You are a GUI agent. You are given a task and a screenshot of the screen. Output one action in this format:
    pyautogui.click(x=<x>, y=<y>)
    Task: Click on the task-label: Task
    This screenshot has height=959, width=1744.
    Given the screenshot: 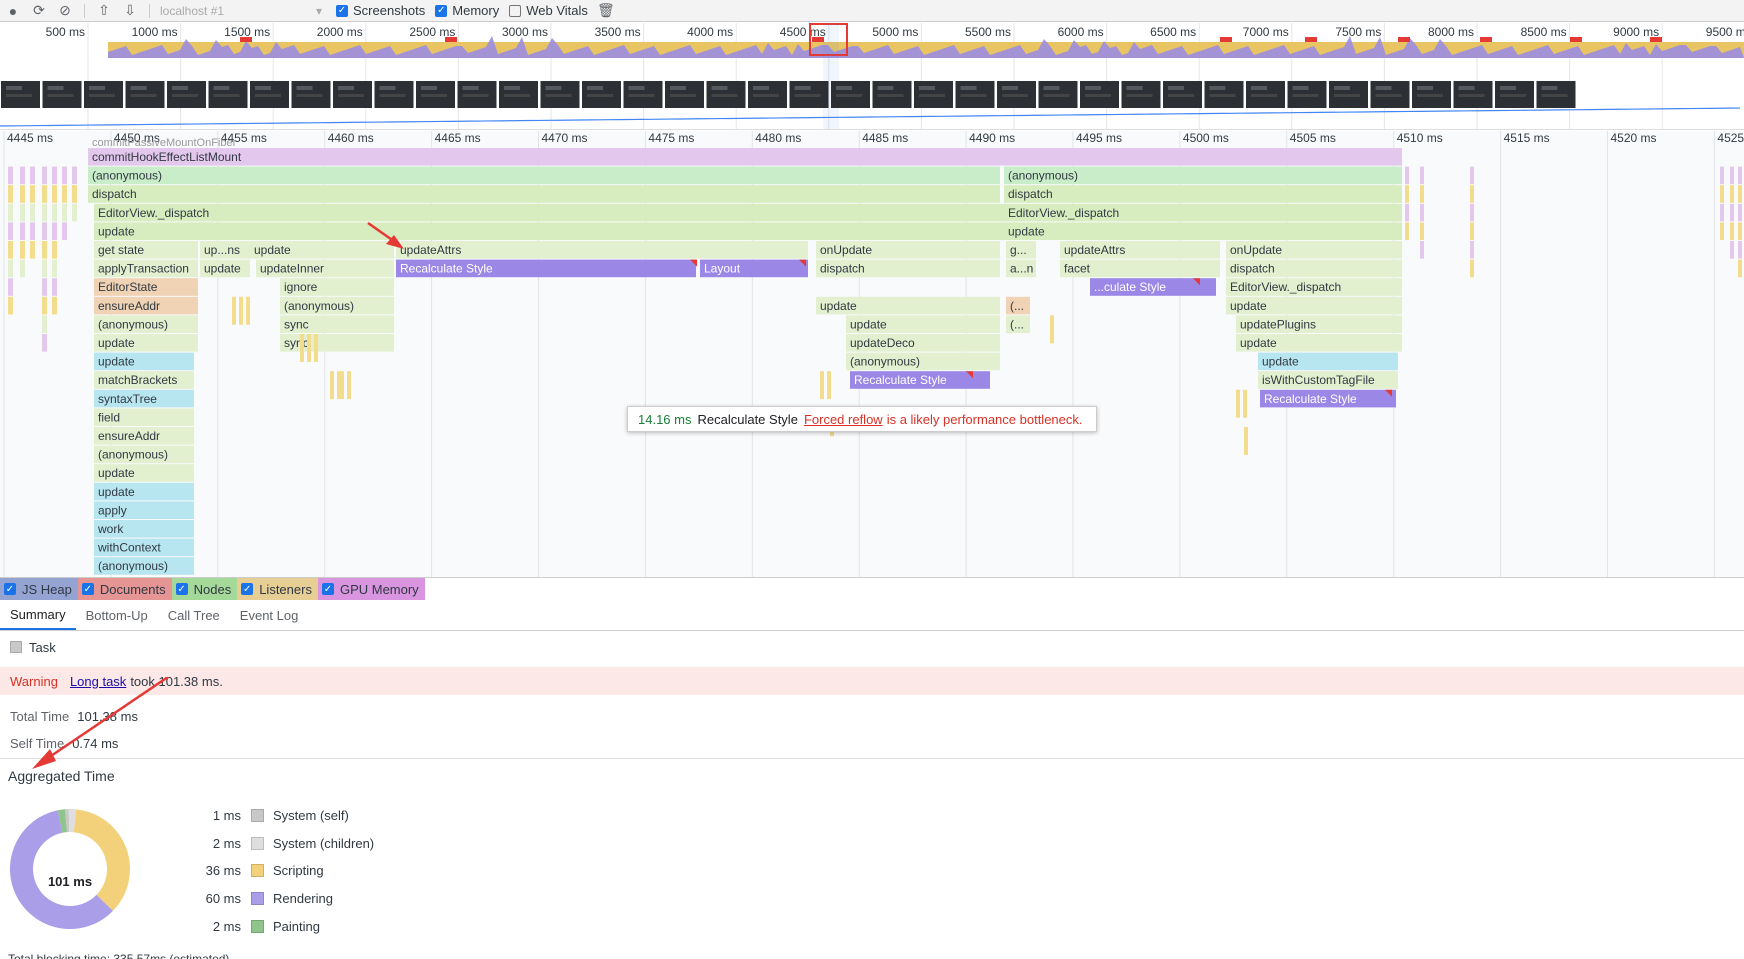 What is the action you would take?
    pyautogui.click(x=42, y=647)
    